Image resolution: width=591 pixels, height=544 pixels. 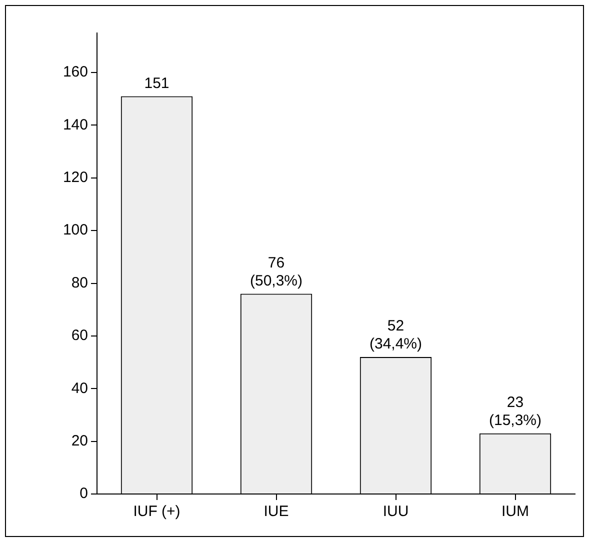 What do you see at coordinates (276, 511) in the screenshot?
I see `x-tick-label: IUE` at bounding box center [276, 511].